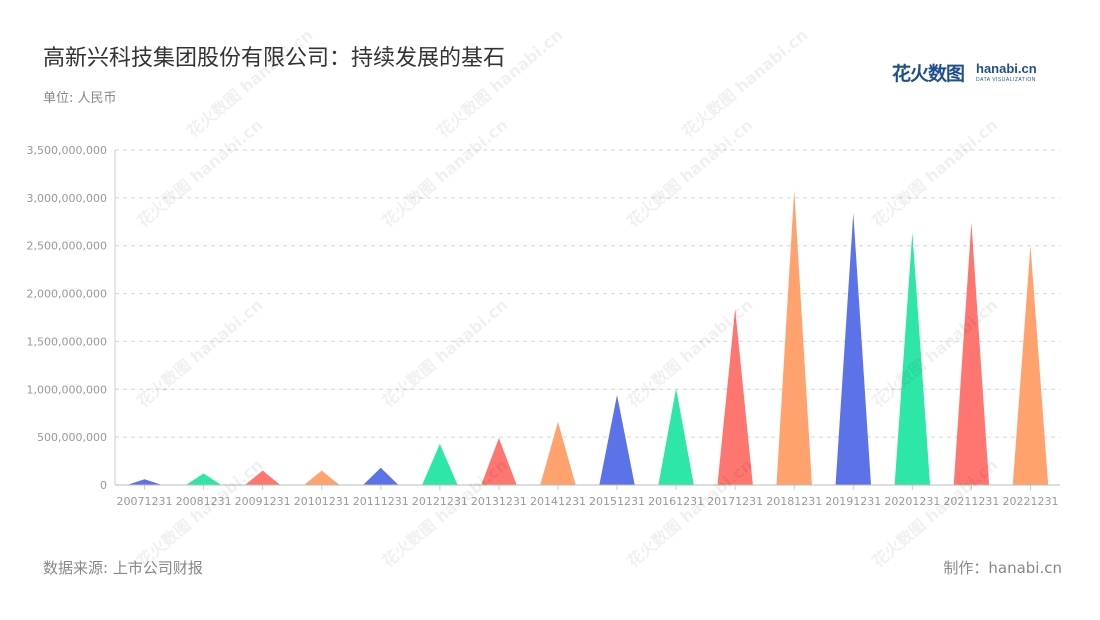  What do you see at coordinates (676, 501) in the screenshot?
I see `x-tick-label: 20161231` at bounding box center [676, 501].